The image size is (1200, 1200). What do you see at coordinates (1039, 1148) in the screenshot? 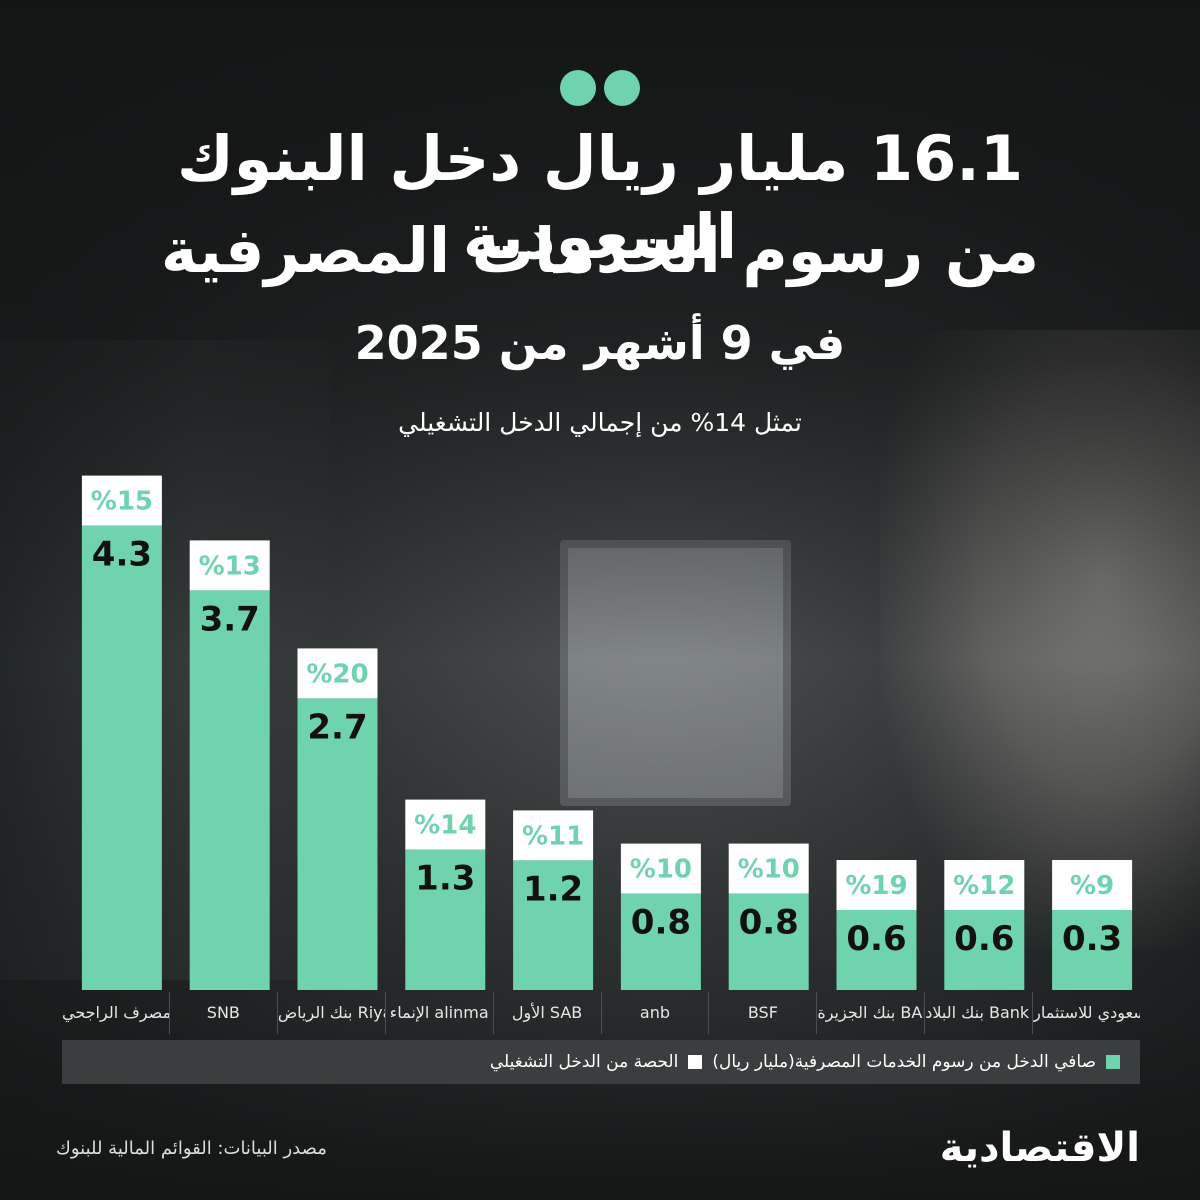
I see `brand-logo-text: الاقتصادية` at bounding box center [1039, 1148].